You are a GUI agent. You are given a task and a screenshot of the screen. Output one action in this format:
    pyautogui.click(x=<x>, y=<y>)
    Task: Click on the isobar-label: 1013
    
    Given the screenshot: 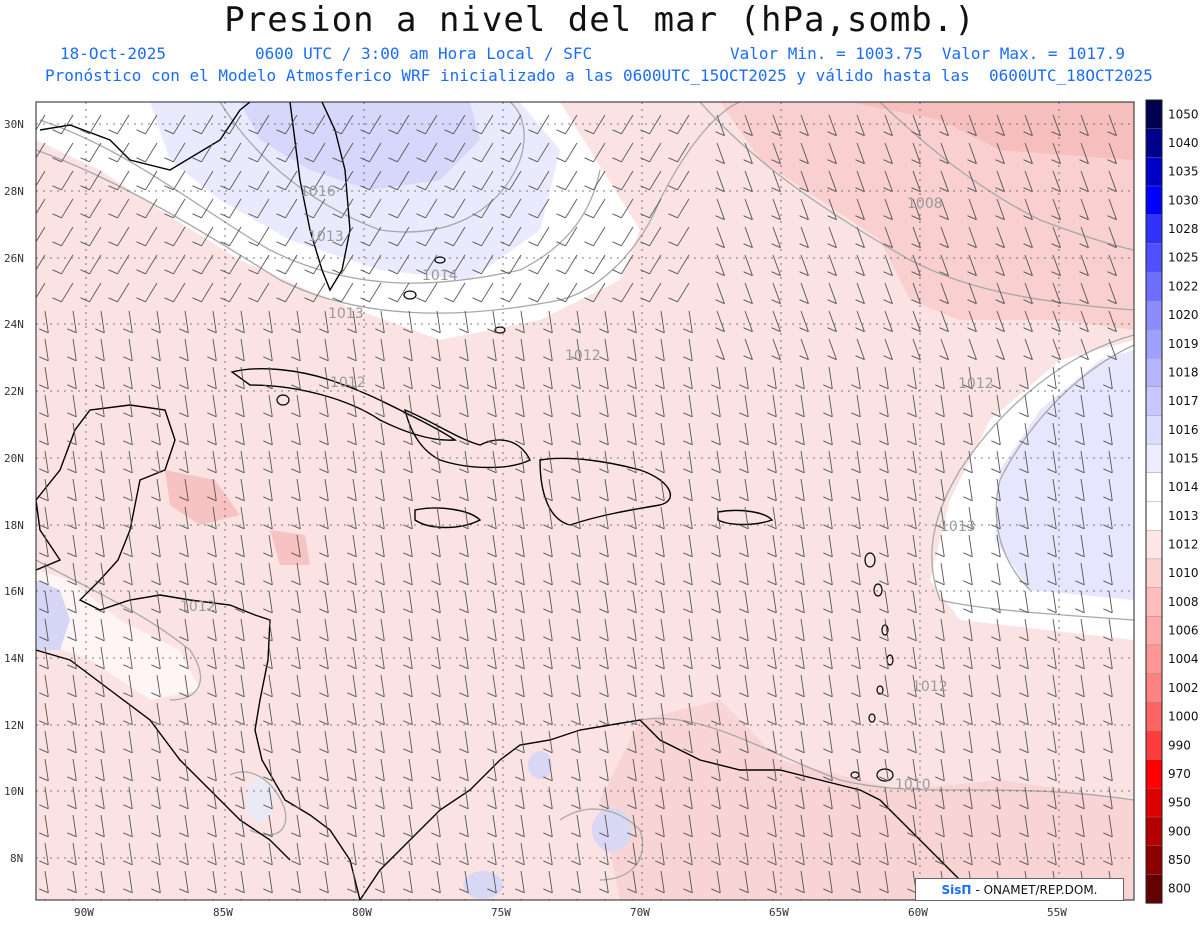 What is the action you would take?
    pyautogui.click(x=958, y=527)
    